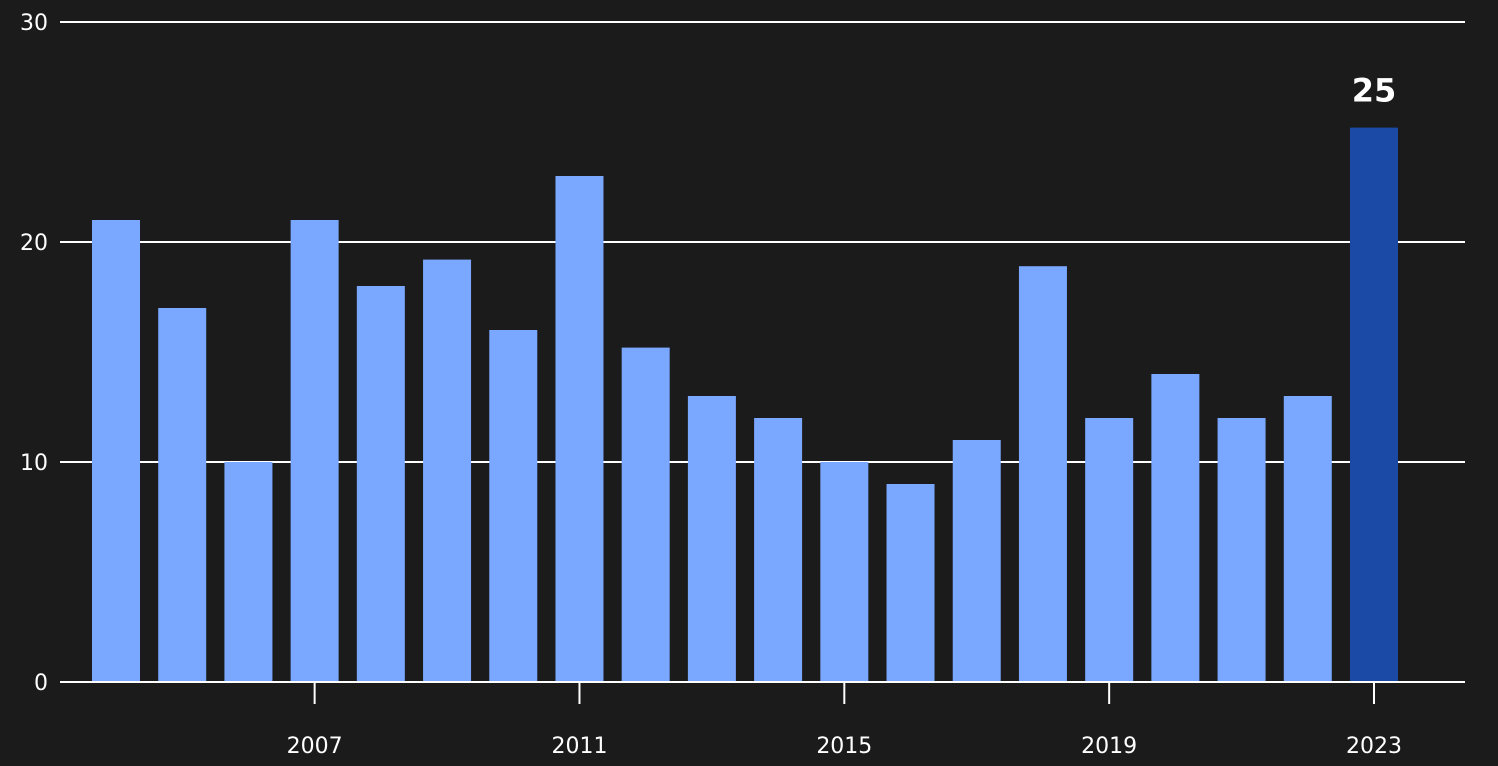 The width and height of the screenshot is (1498, 766). What do you see at coordinates (34, 463) in the screenshot?
I see `y-tick-label-10: 10` at bounding box center [34, 463].